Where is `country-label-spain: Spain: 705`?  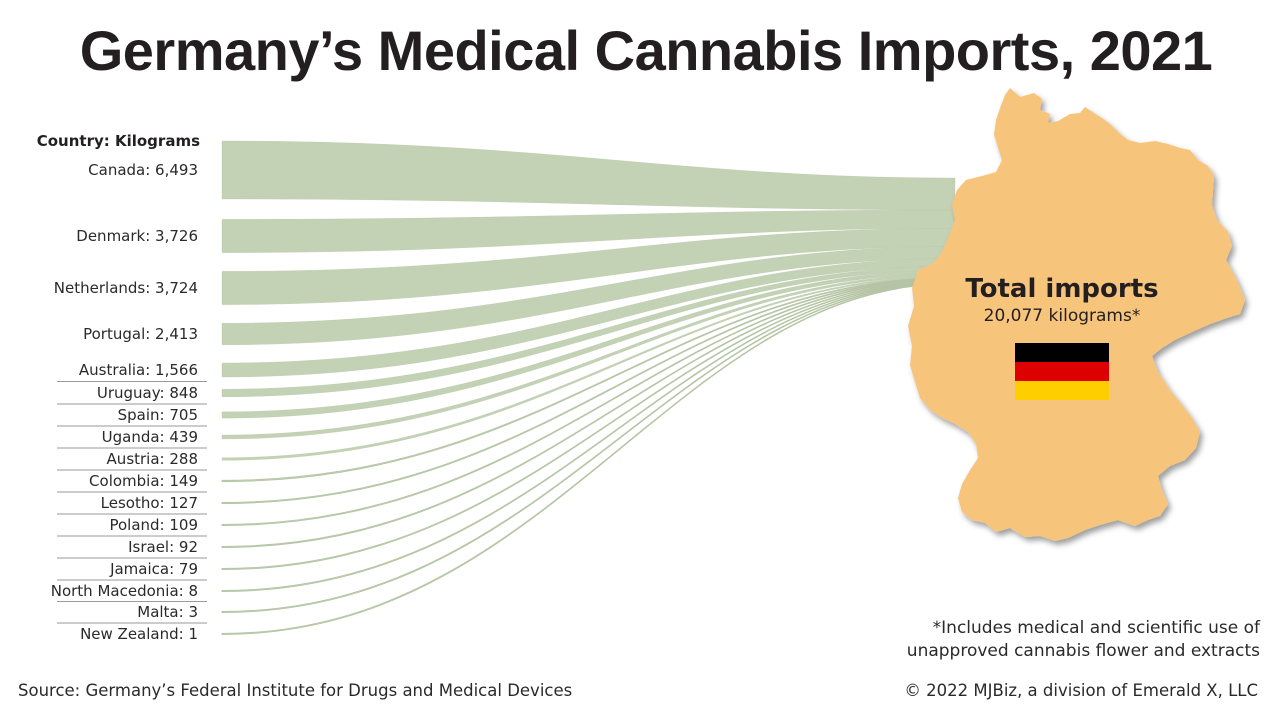 country-label-spain: Spain: 705 is located at coordinates (158, 415).